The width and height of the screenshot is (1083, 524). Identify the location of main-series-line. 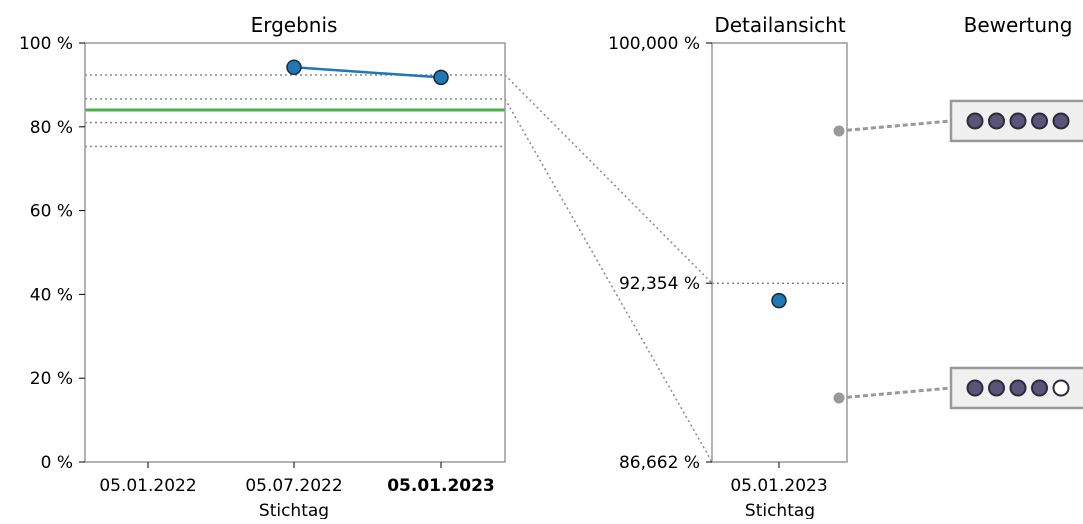
(367, 72).